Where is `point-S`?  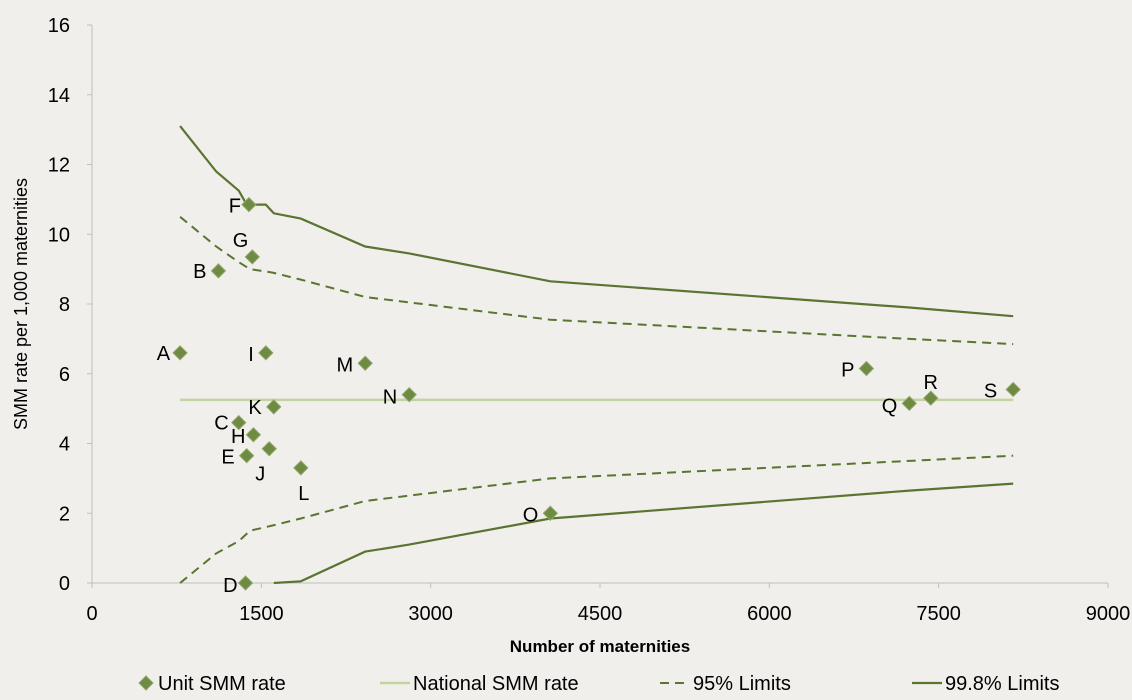
point-S is located at coordinates (1013, 389).